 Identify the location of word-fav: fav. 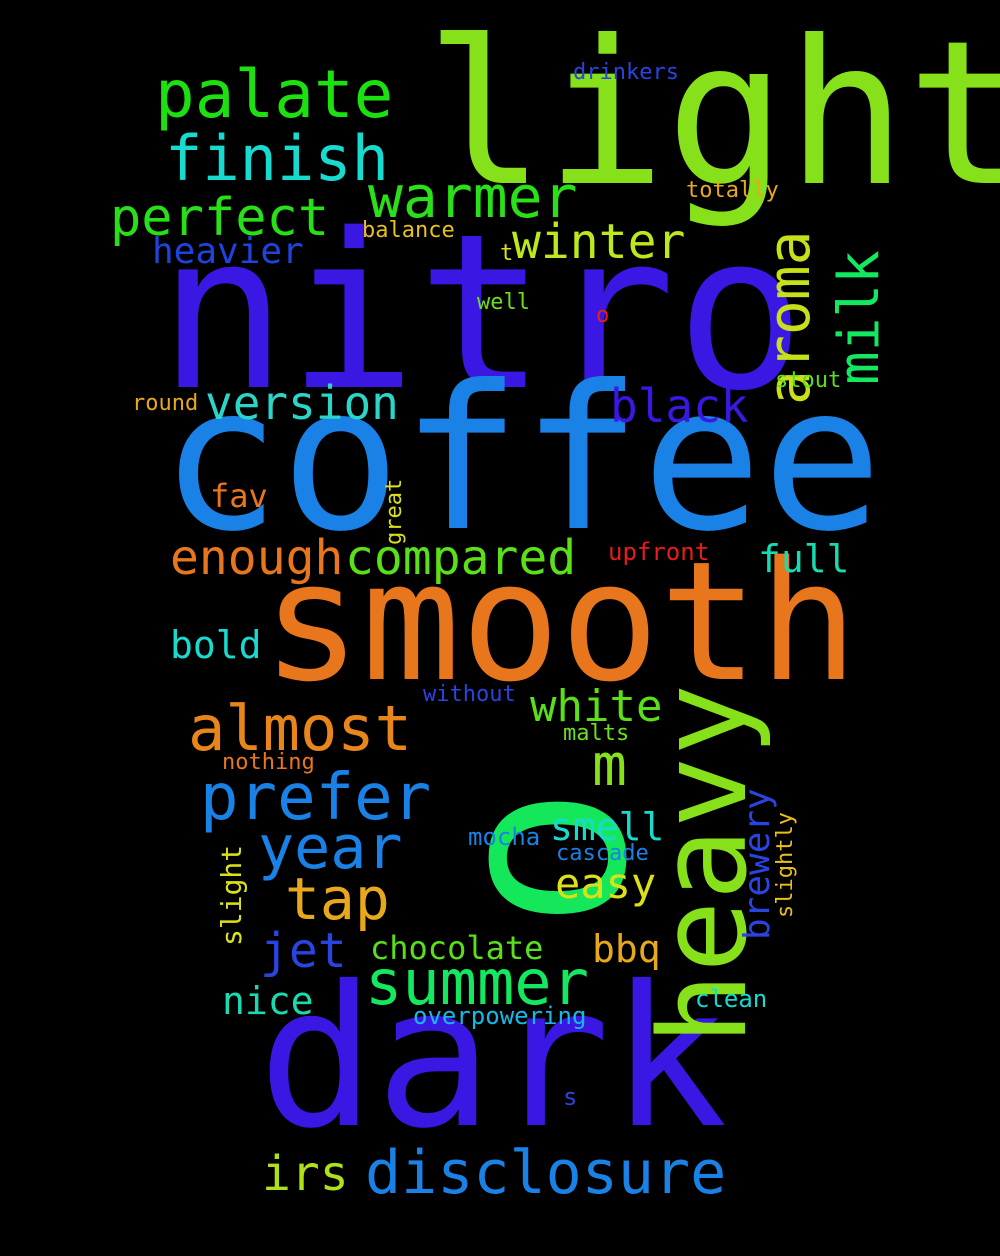
(239, 496).